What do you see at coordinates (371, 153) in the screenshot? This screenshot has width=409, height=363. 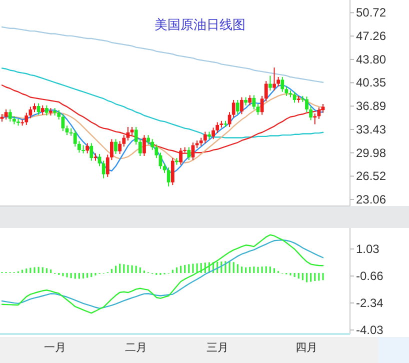 I see `y-tick-label: 29.98` at bounding box center [371, 153].